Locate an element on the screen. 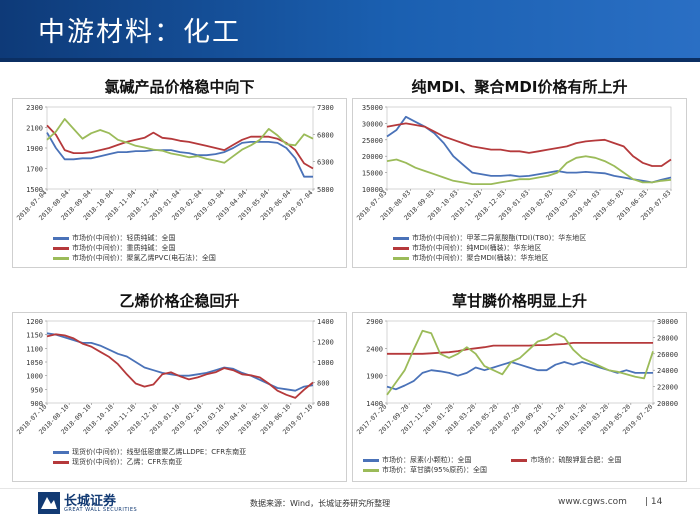 The height and width of the screenshot is (525, 700). legend-label: 市场价(中间价)：聚氯乙烯PVC(电石法)：全国 is located at coordinates (144, 258).